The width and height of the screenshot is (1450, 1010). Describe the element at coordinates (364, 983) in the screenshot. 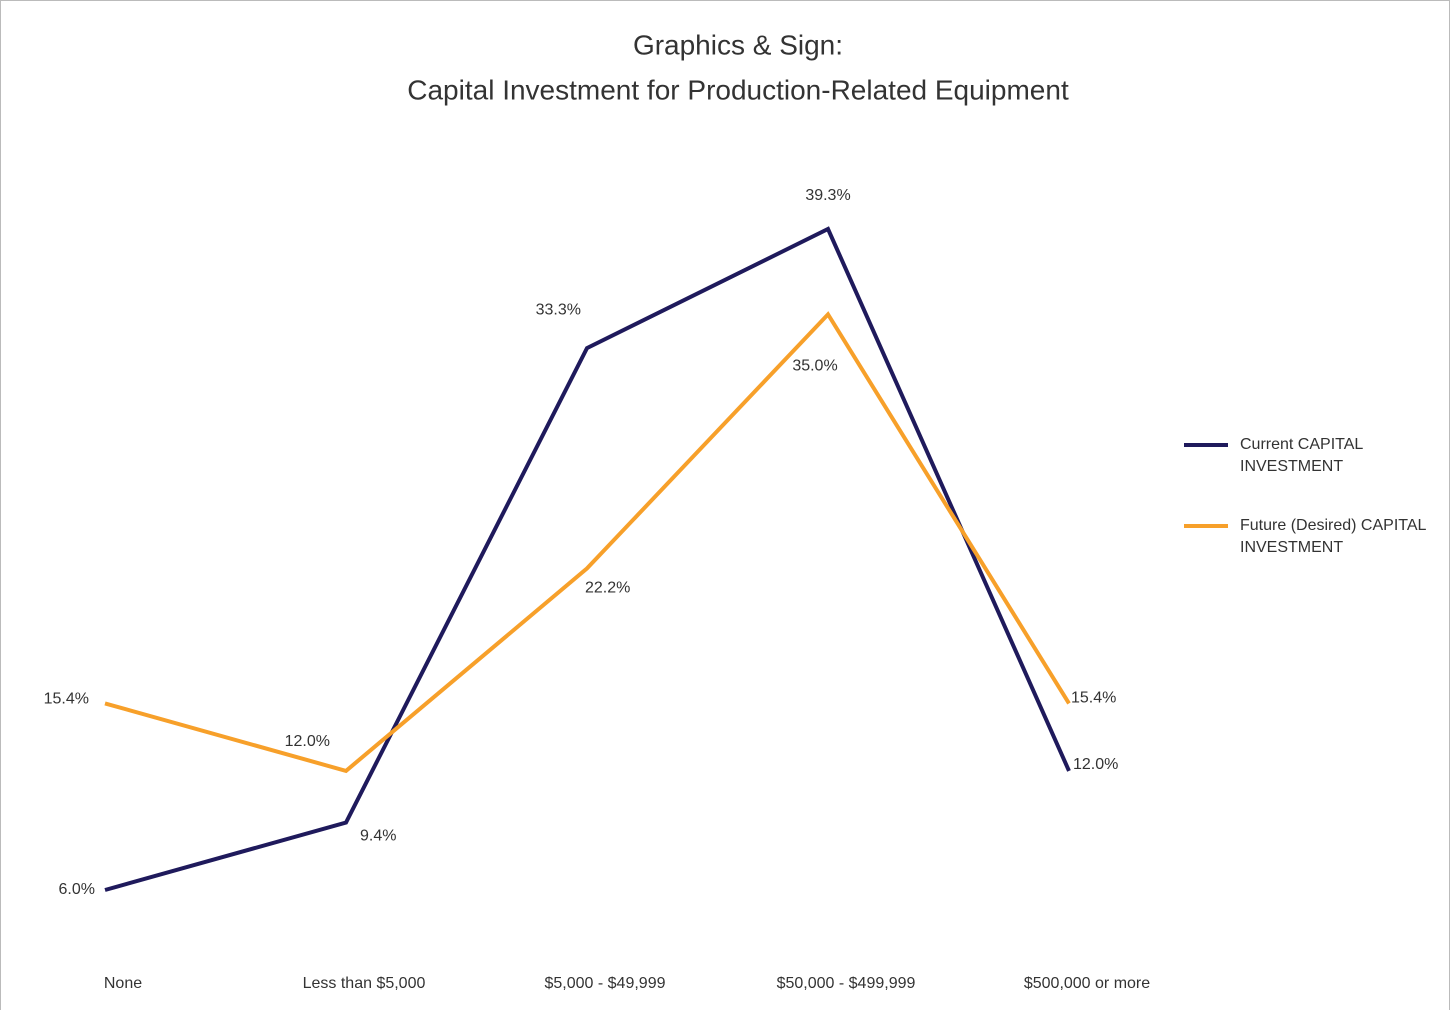

I see `x-tick-label: Less than $5,000` at that location.